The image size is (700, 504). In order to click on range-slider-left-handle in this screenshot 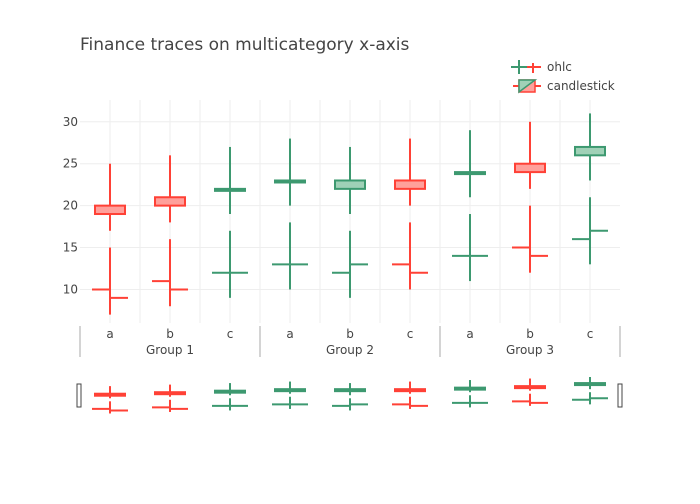, I will do `click(79, 395)`.